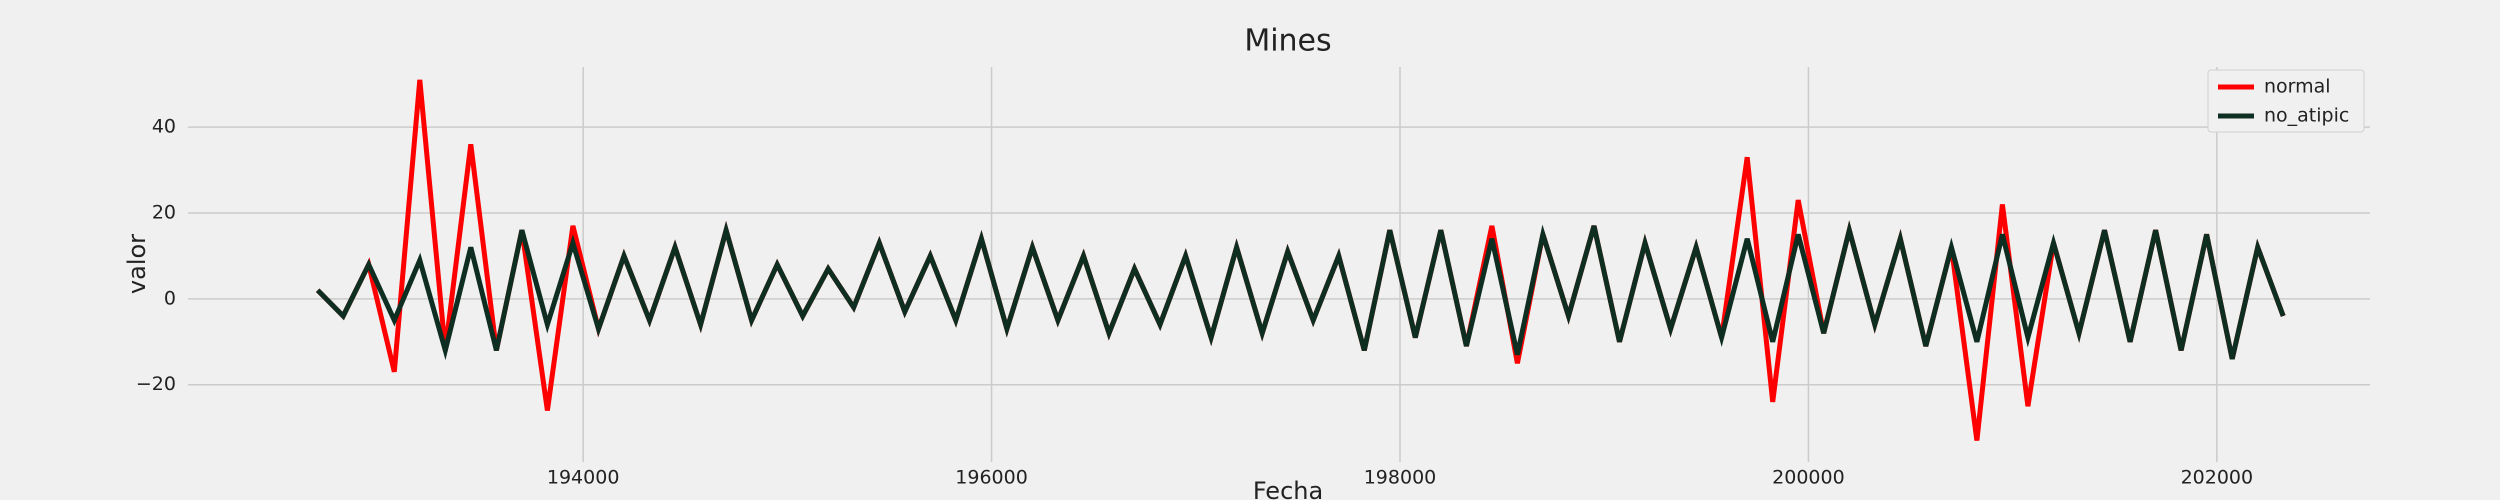 This screenshot has width=2500, height=500. What do you see at coordinates (164, 127) in the screenshot?
I see `y-tick-label: 40` at bounding box center [164, 127].